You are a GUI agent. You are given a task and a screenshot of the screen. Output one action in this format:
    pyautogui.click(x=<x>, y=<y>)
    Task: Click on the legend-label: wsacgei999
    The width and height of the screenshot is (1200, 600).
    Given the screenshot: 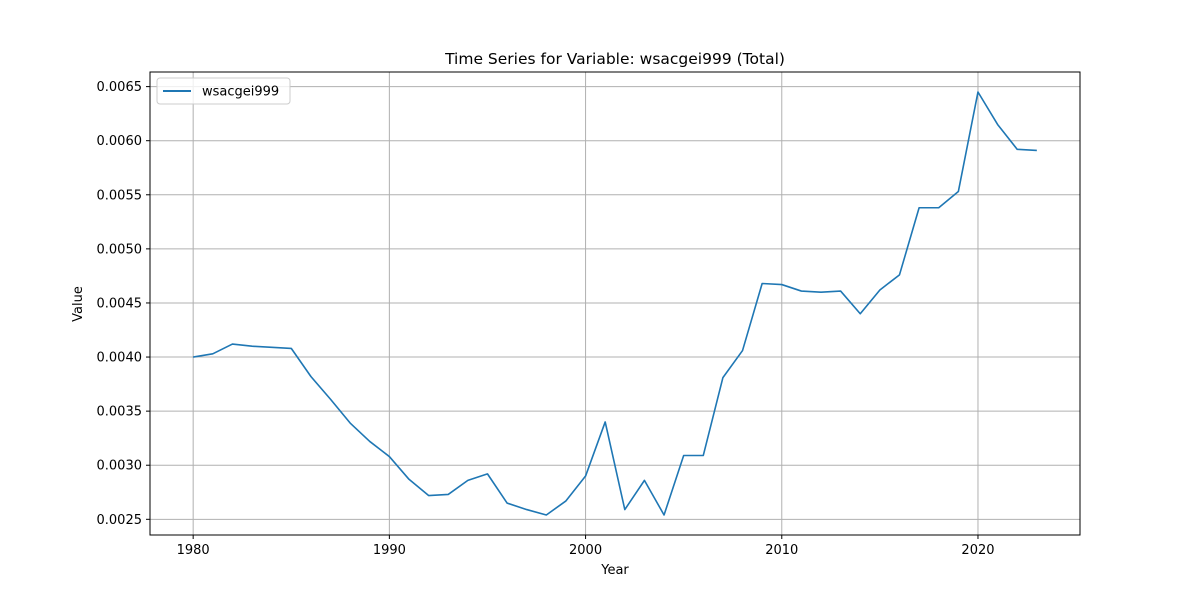 What is the action you would take?
    pyautogui.click(x=240, y=92)
    